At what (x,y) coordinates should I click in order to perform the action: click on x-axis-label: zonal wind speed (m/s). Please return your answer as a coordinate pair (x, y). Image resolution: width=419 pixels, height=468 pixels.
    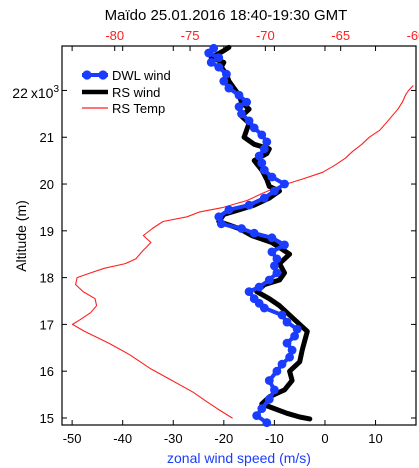
    Looking at the image, I should click on (239, 458).